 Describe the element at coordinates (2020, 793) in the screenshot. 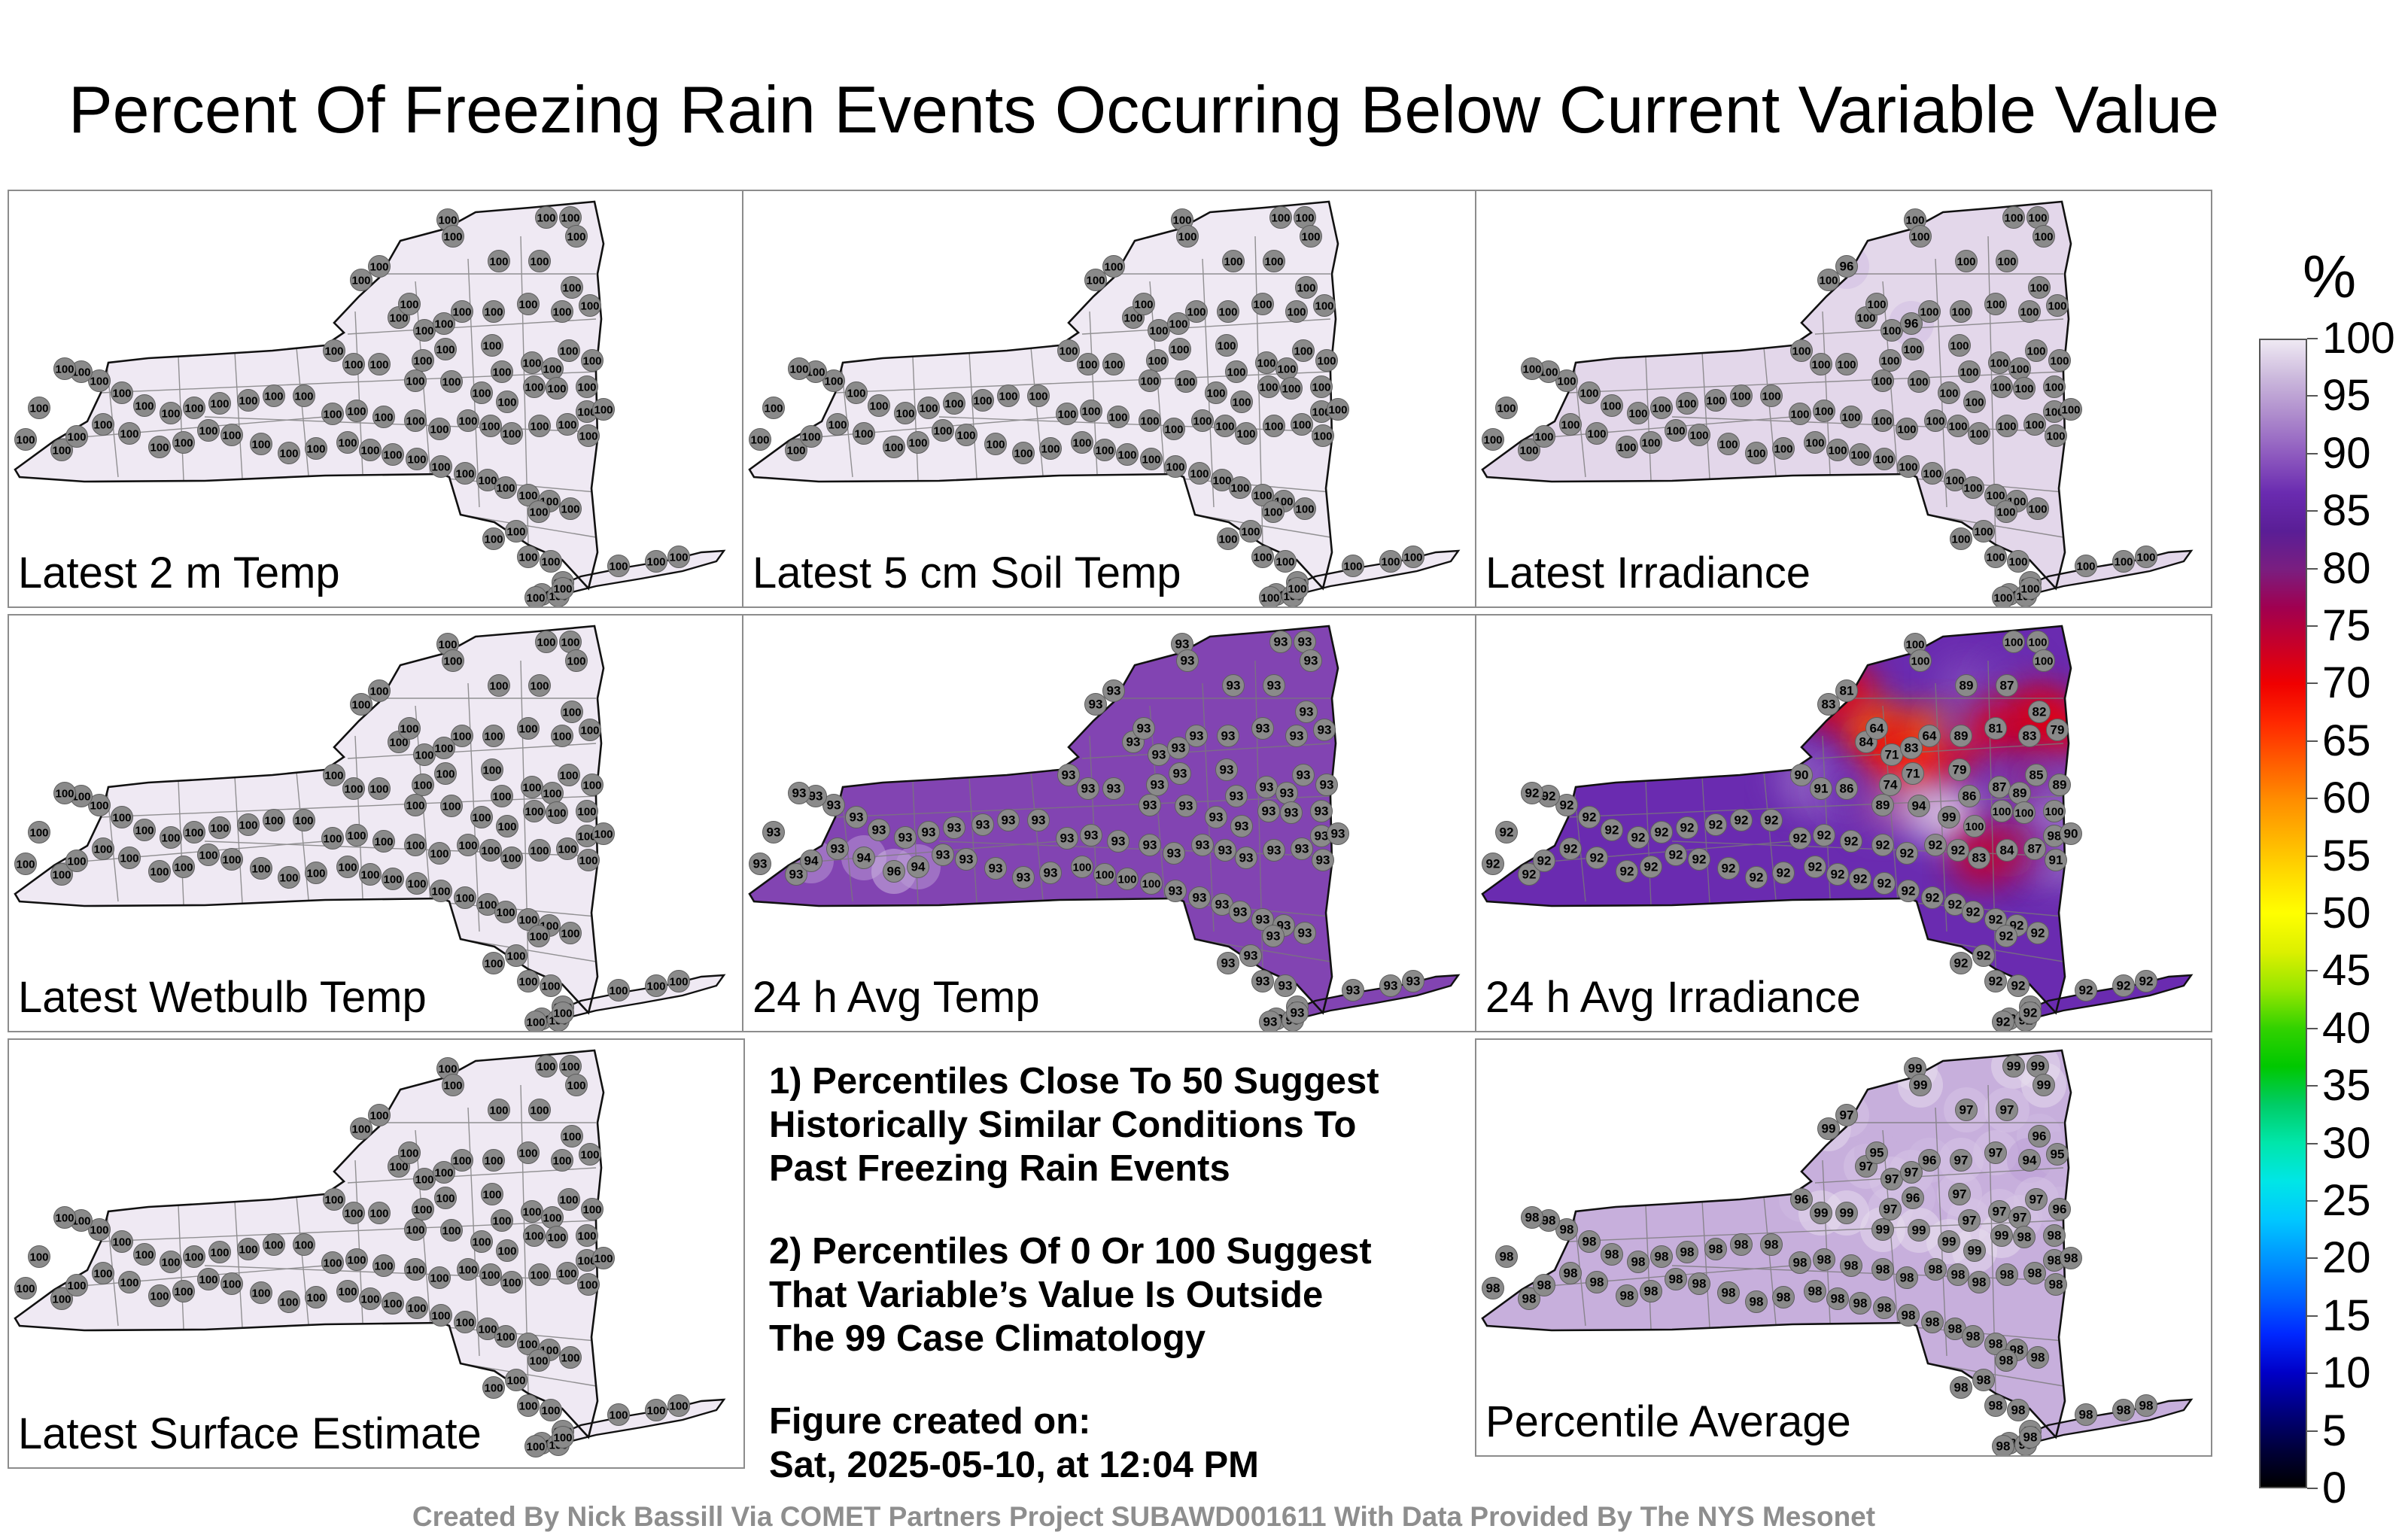

I see `svg-text: 89` at that location.